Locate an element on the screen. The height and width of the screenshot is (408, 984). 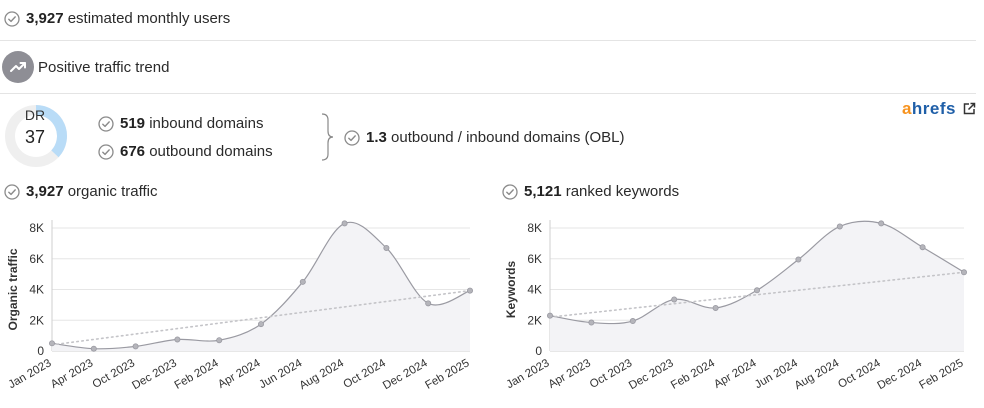
obl-value: 1.3 is located at coordinates (376, 137).